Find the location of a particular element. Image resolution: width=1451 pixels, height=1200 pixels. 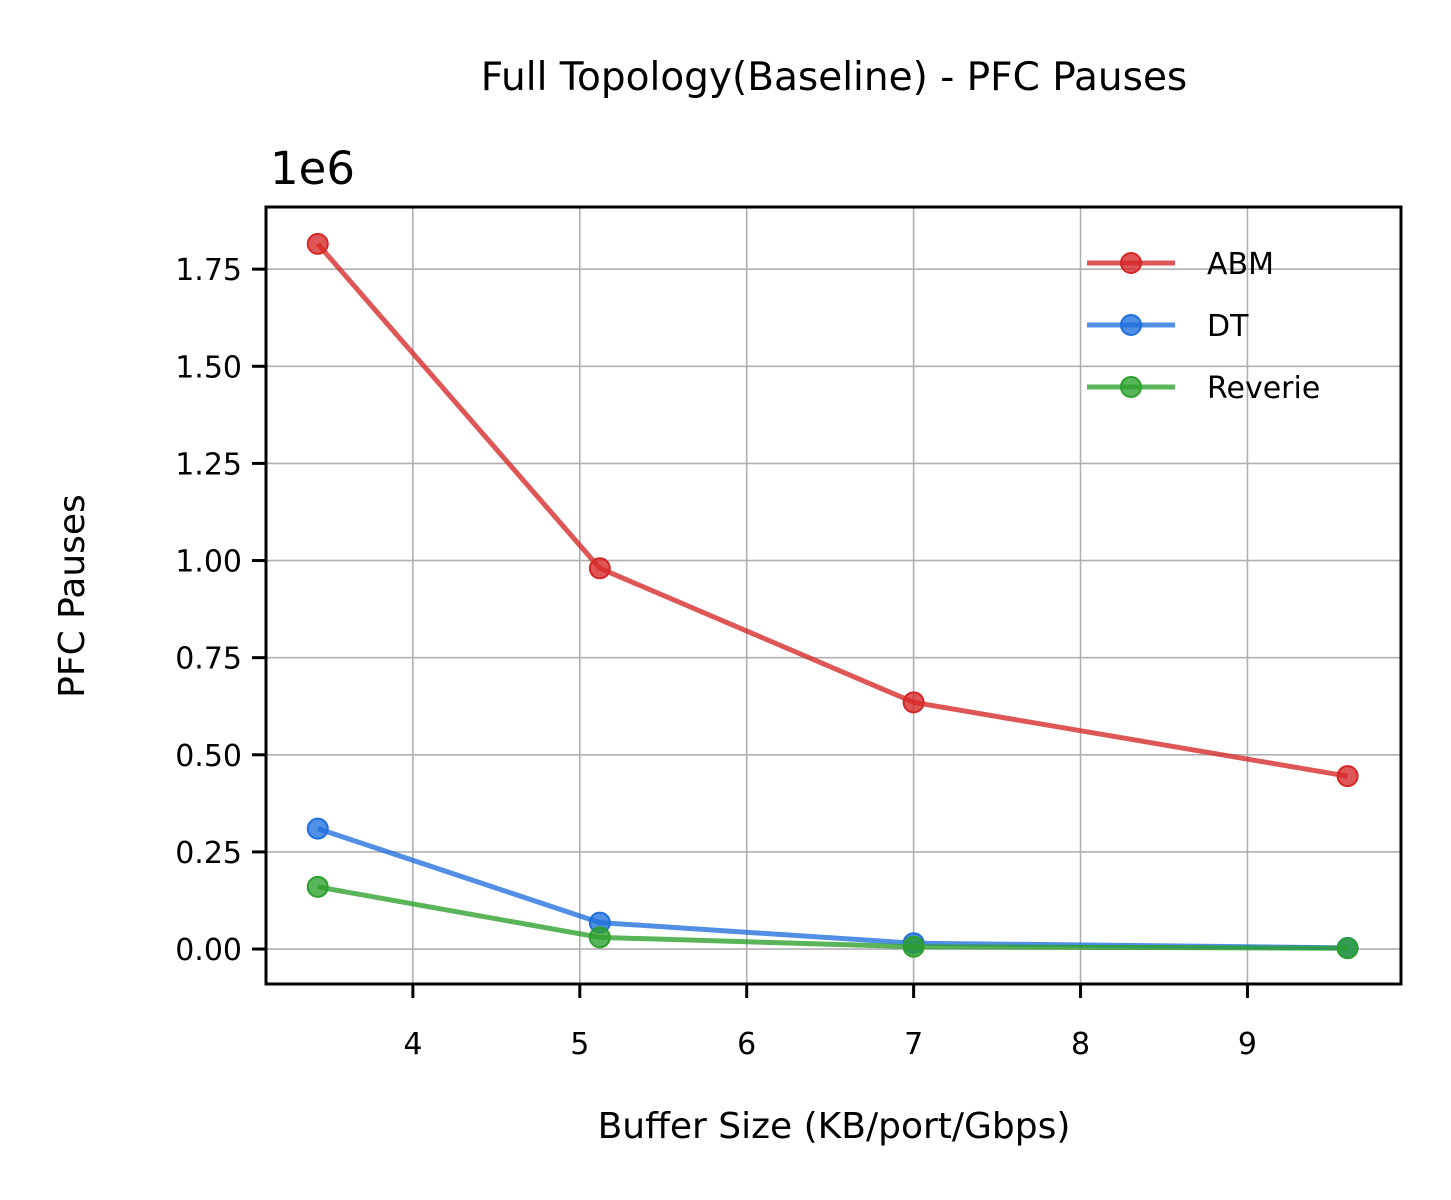

x-tick-label: 7 is located at coordinates (913, 1044).